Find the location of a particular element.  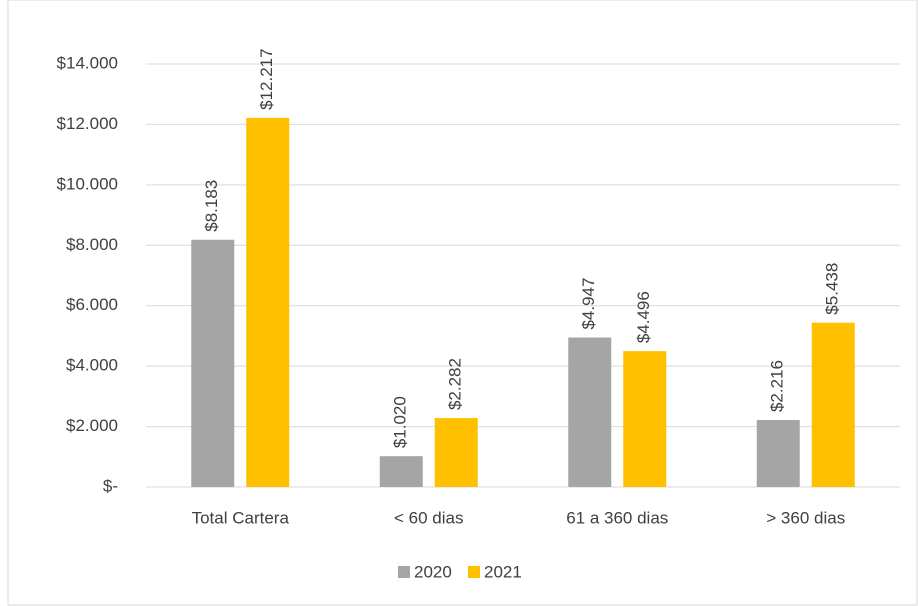

x-tick-label: < 60 dias is located at coordinates (428, 517).